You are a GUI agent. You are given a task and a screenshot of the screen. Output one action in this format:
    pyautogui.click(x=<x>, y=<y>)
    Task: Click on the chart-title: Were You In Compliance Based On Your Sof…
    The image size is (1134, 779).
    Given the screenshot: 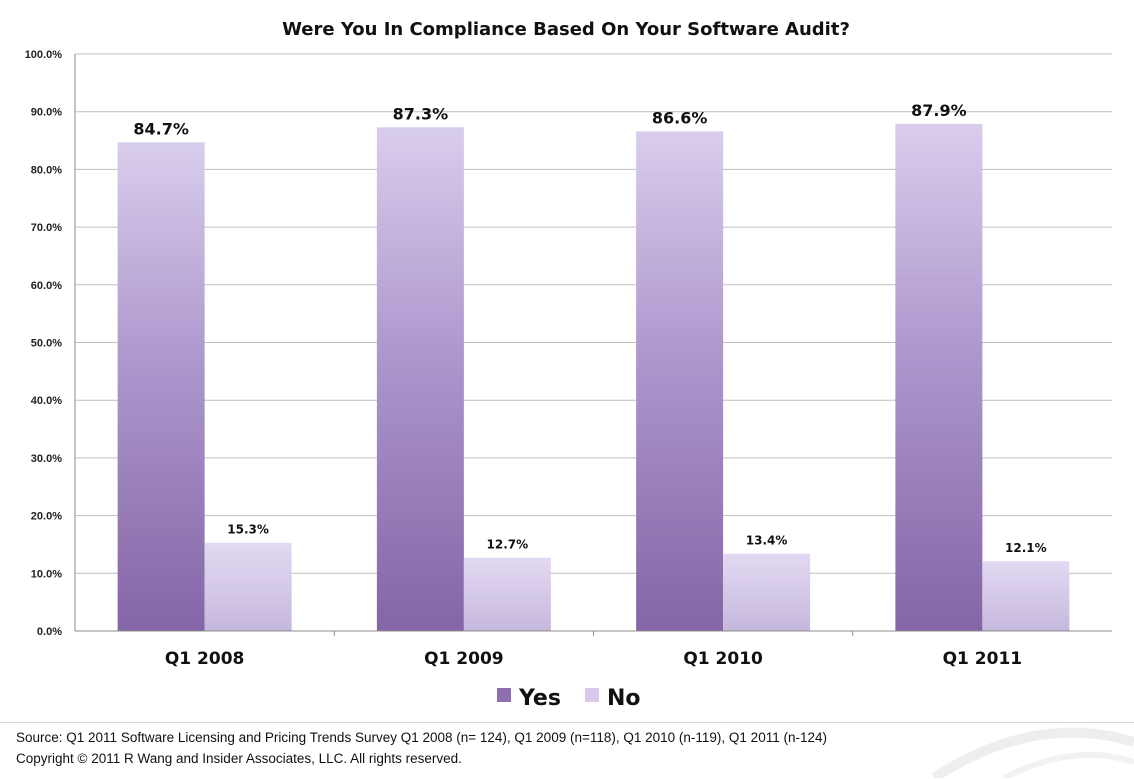 What is the action you would take?
    pyautogui.click(x=566, y=29)
    